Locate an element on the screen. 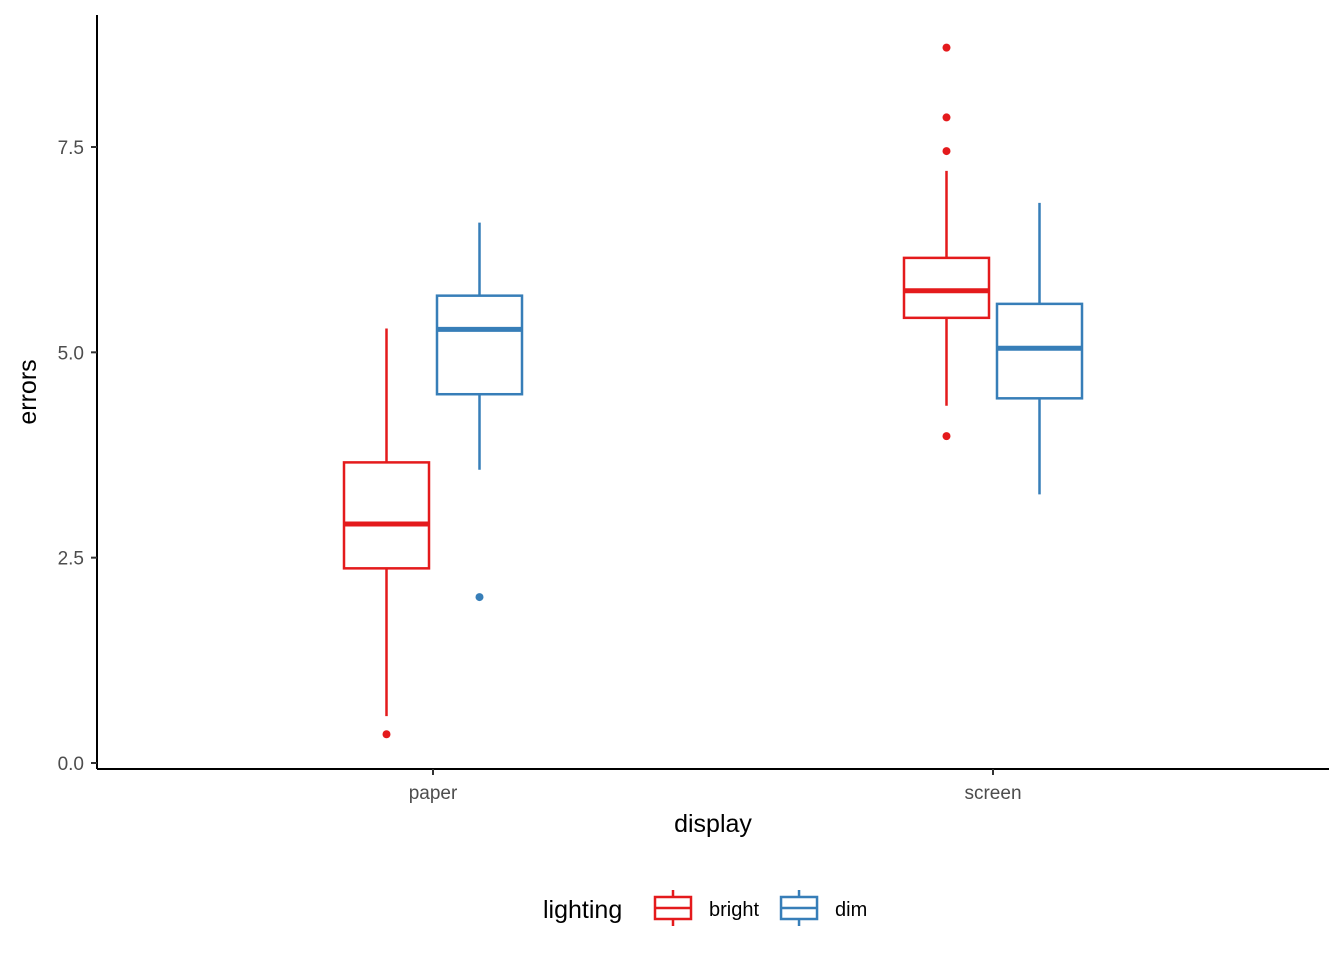 This screenshot has width=1344, height=960. legend: lighting bright dim is located at coordinates (705, 908).